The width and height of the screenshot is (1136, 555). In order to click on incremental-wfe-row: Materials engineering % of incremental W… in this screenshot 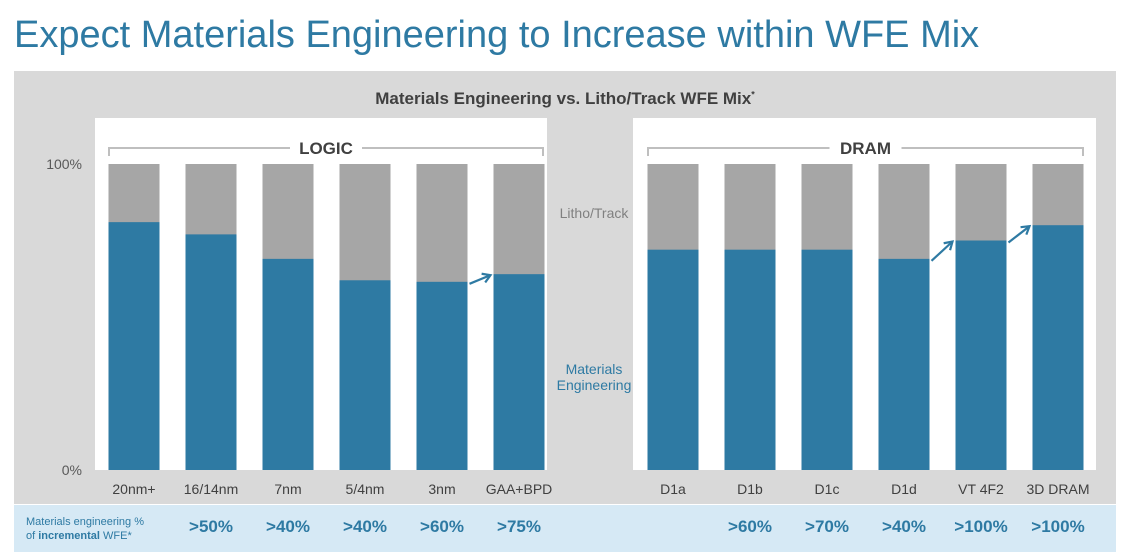, I will do `click(565, 528)`.